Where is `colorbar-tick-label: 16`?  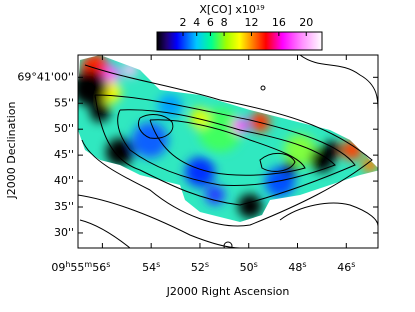
colorbar-tick-label: 16 is located at coordinates (279, 22).